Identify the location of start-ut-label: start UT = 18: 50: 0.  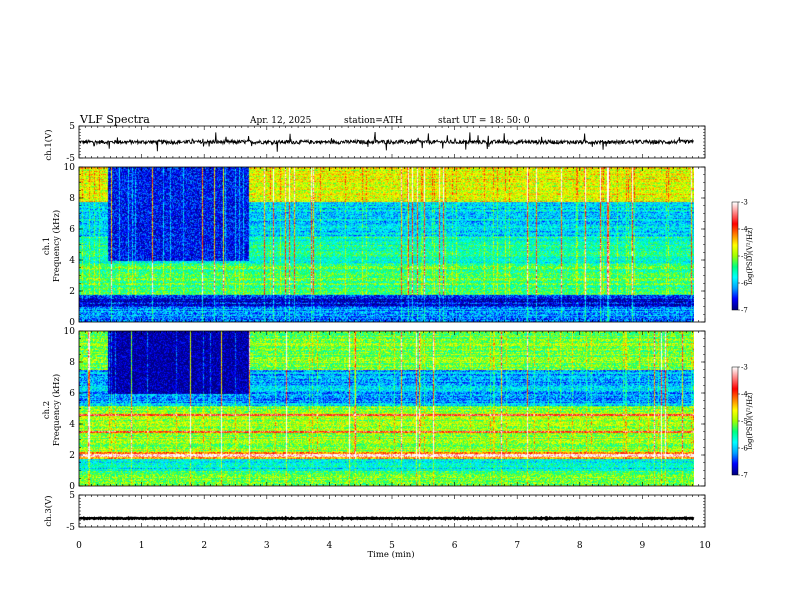
(484, 121).